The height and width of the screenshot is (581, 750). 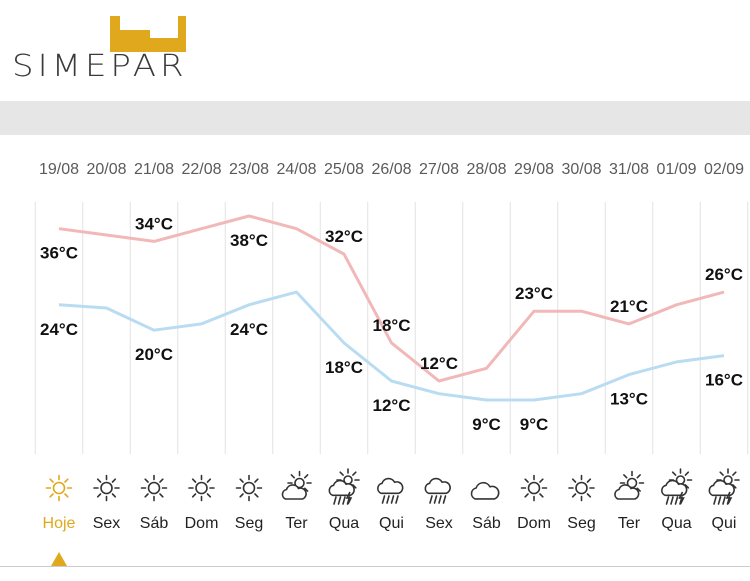 I want to click on max-temp-label: 18°C, so click(x=392, y=325).